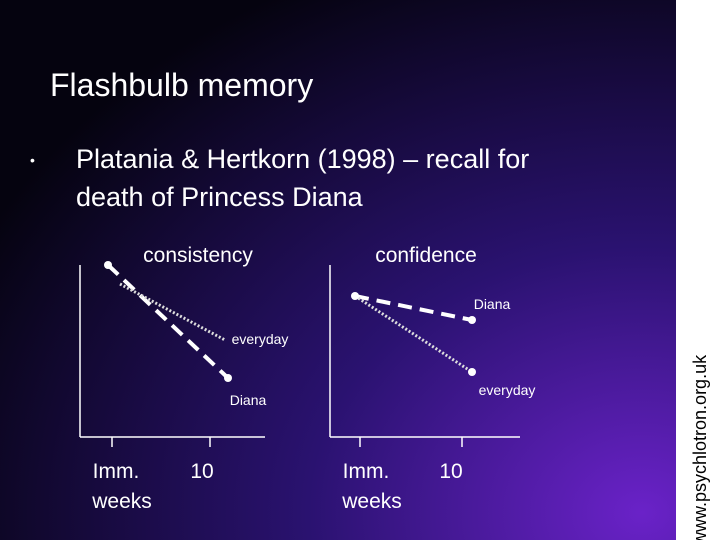 This screenshot has height=540, width=720. I want to click on bullet-line: Platania & Hertkorn (1998) – recall for, so click(302, 159).